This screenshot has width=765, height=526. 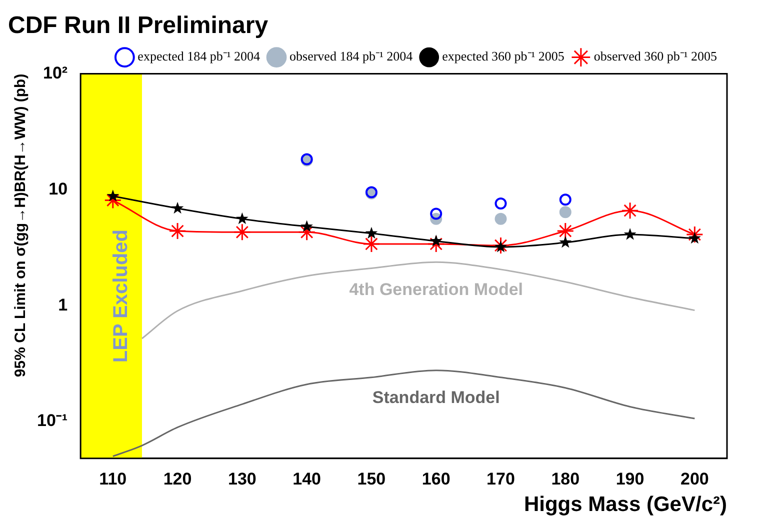 I want to click on x-tick-label: 120, so click(x=177, y=478).